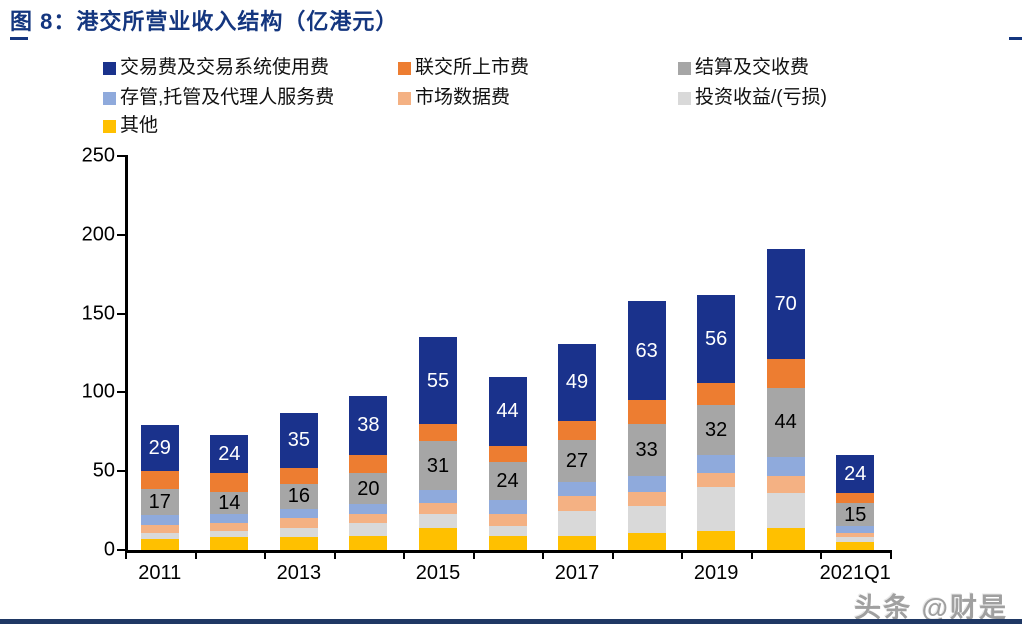  I want to click on legend-swatch-icon-gray, so click(684, 68).